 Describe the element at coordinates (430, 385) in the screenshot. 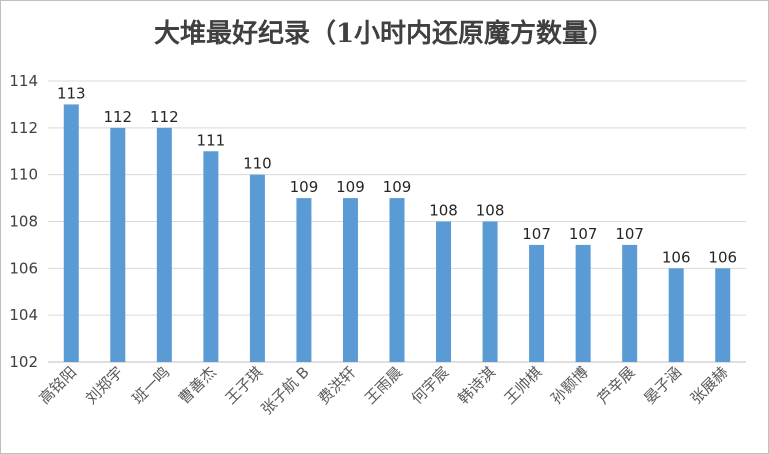

I see `x-tick-label: 何宇宸` at that location.